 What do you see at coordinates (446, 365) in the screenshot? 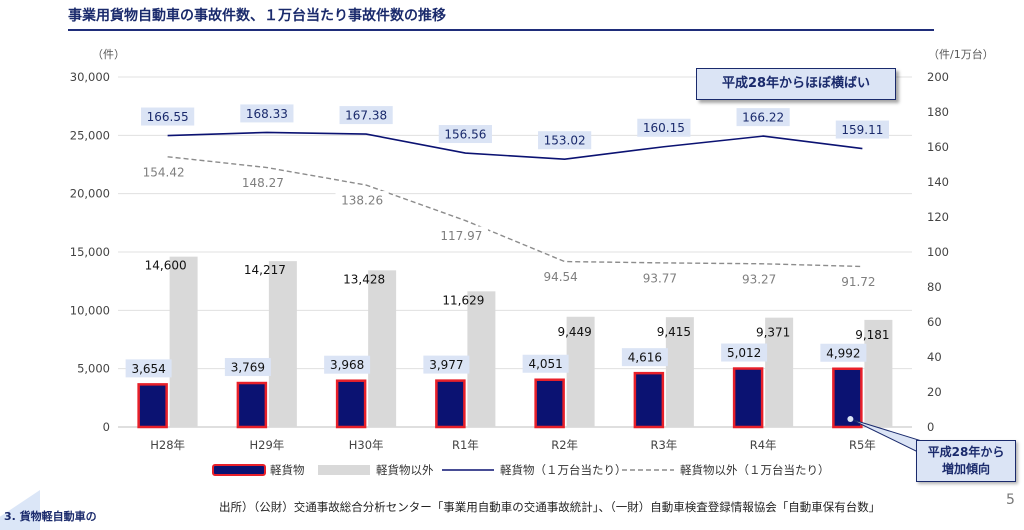
I see `bar-label-light-cargo: 3,977` at bounding box center [446, 365].